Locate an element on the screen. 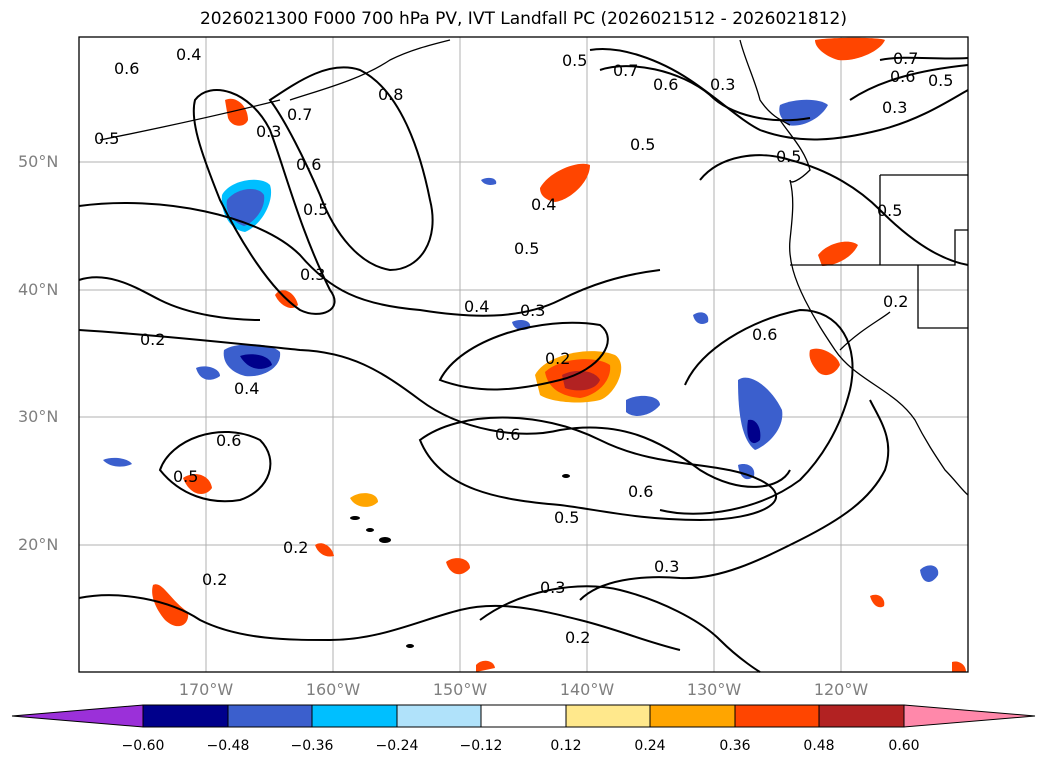  islands is located at coordinates (460, 561).